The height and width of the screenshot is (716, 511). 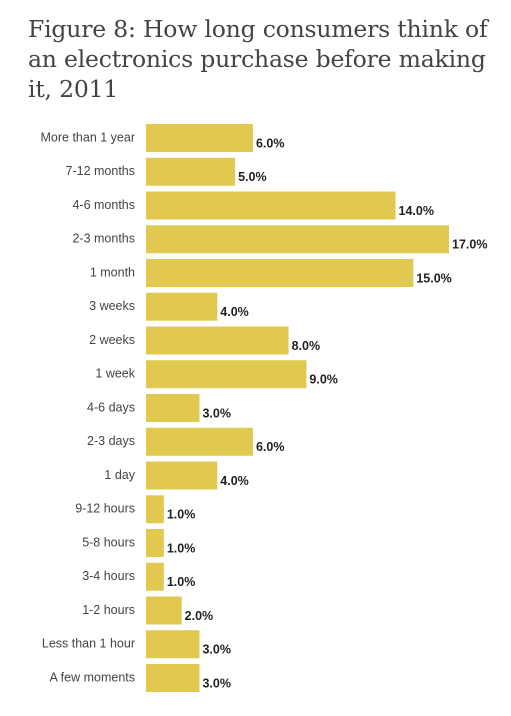 I want to click on category-label: A few moments, so click(x=92, y=677).